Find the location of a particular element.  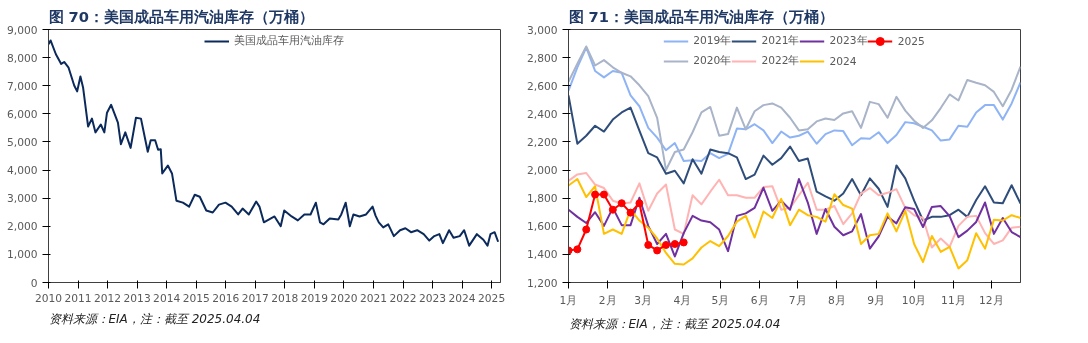

y-tick-label: 6,000 is located at coordinates (22, 114).